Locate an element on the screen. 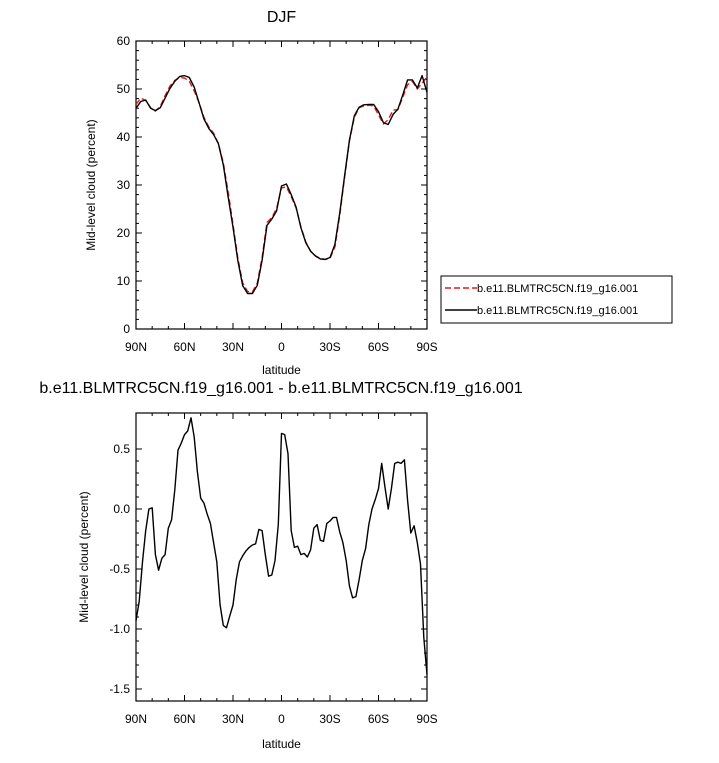 This screenshot has height=763, width=719. y-tick-label: 0.0 is located at coordinates (121, 509).